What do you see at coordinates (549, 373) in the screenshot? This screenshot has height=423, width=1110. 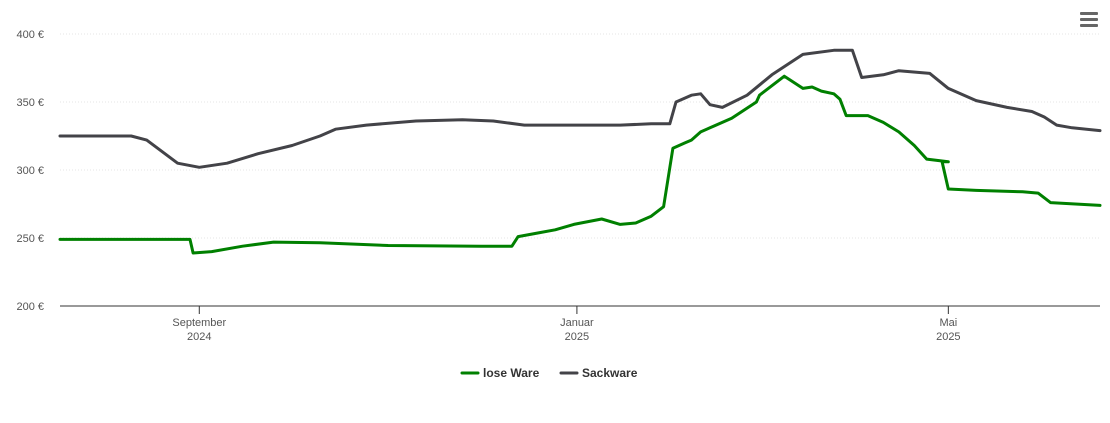 I see `legend: lose Ware Sackware` at bounding box center [549, 373].